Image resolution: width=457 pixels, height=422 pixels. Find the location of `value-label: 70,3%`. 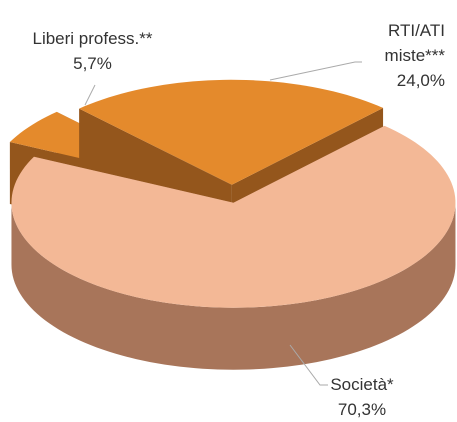

value-label: 70,3% is located at coordinates (362, 409).